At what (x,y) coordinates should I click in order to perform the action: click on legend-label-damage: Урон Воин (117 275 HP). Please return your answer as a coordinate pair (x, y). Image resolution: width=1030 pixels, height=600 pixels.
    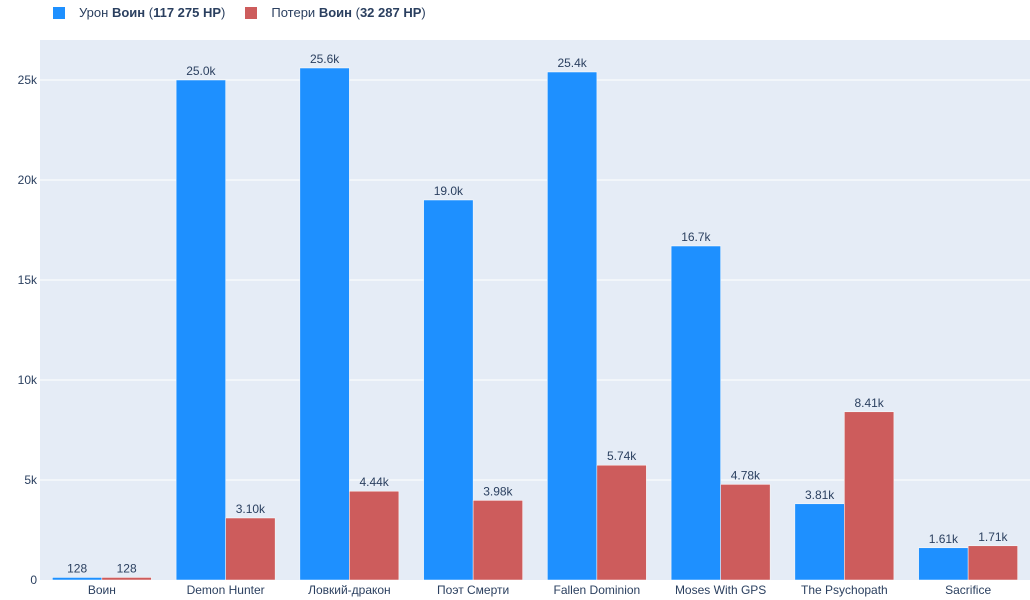
    Looking at the image, I should click on (152, 12).